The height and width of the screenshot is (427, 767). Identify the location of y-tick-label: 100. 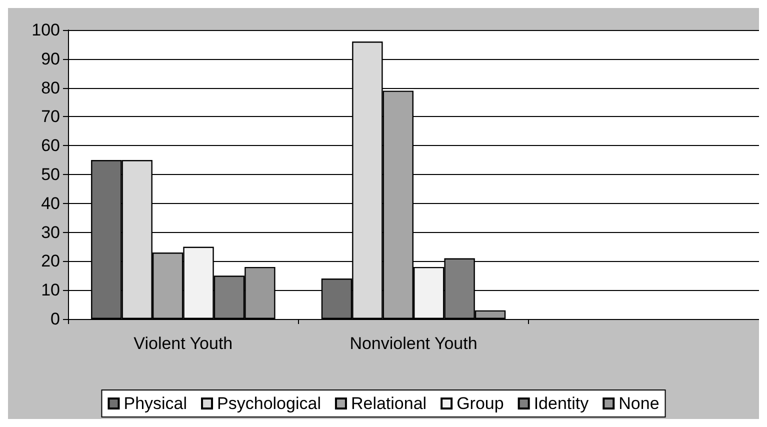
(46, 30).